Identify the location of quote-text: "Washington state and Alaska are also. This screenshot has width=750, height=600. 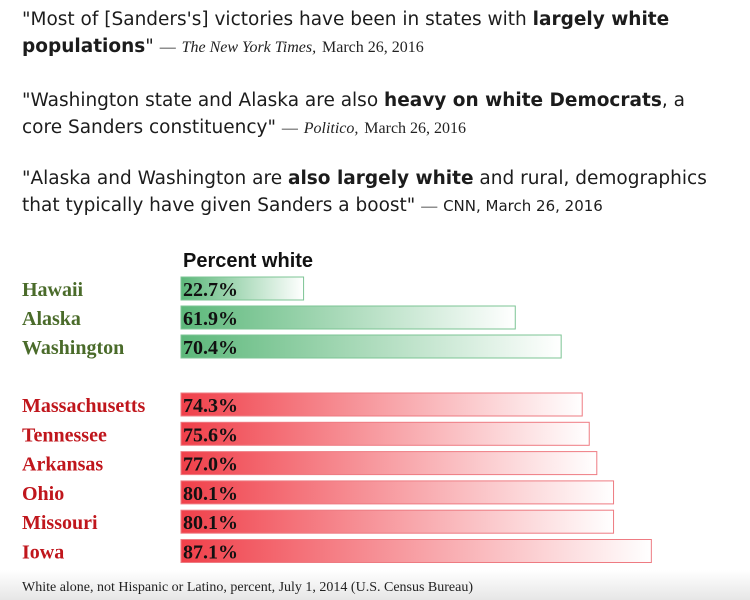
(203, 100).